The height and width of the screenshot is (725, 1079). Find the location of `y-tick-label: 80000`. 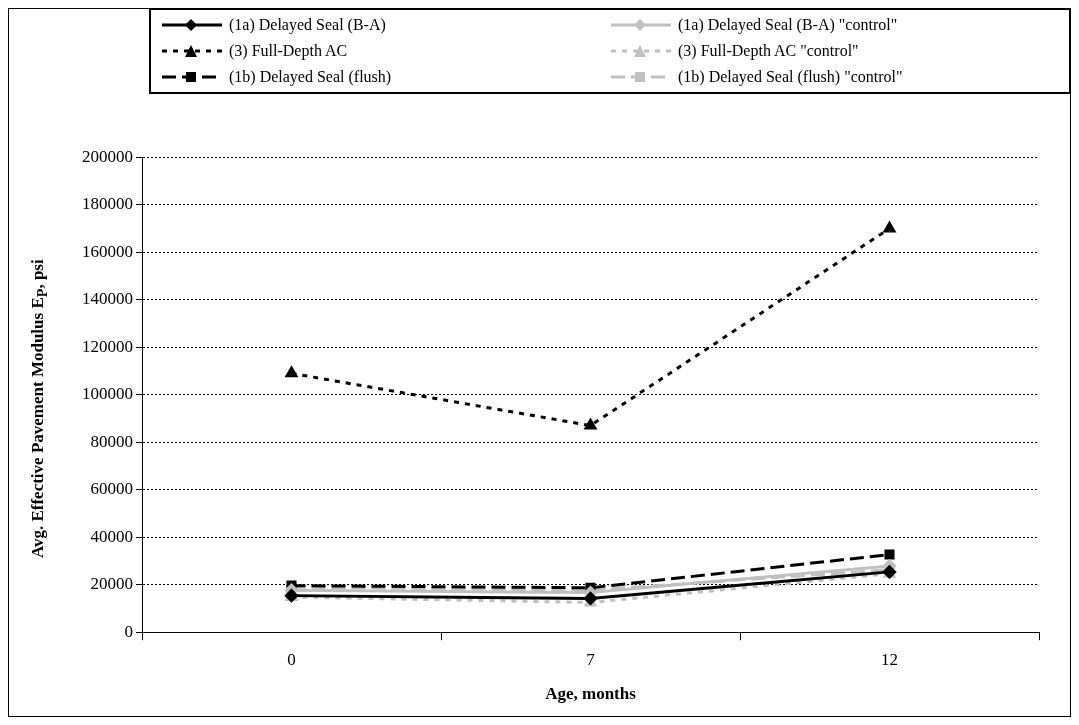

y-tick-label: 80000 is located at coordinates (111, 441).